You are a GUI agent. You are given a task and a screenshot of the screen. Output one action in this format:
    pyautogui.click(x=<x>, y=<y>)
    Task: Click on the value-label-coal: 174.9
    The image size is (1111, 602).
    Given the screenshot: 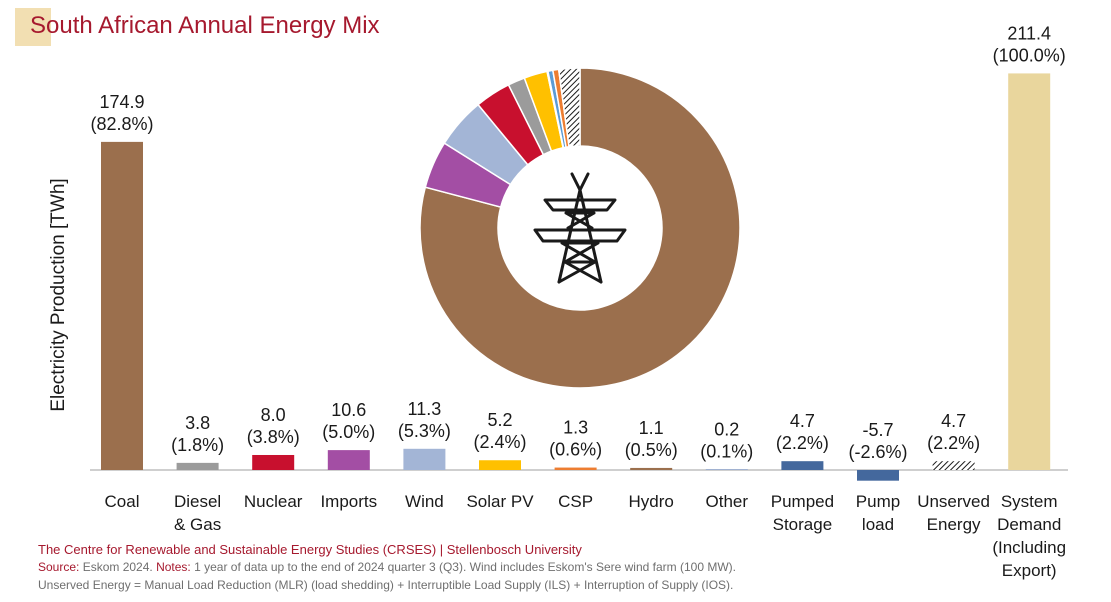 What is the action you would take?
    pyautogui.click(x=121, y=102)
    